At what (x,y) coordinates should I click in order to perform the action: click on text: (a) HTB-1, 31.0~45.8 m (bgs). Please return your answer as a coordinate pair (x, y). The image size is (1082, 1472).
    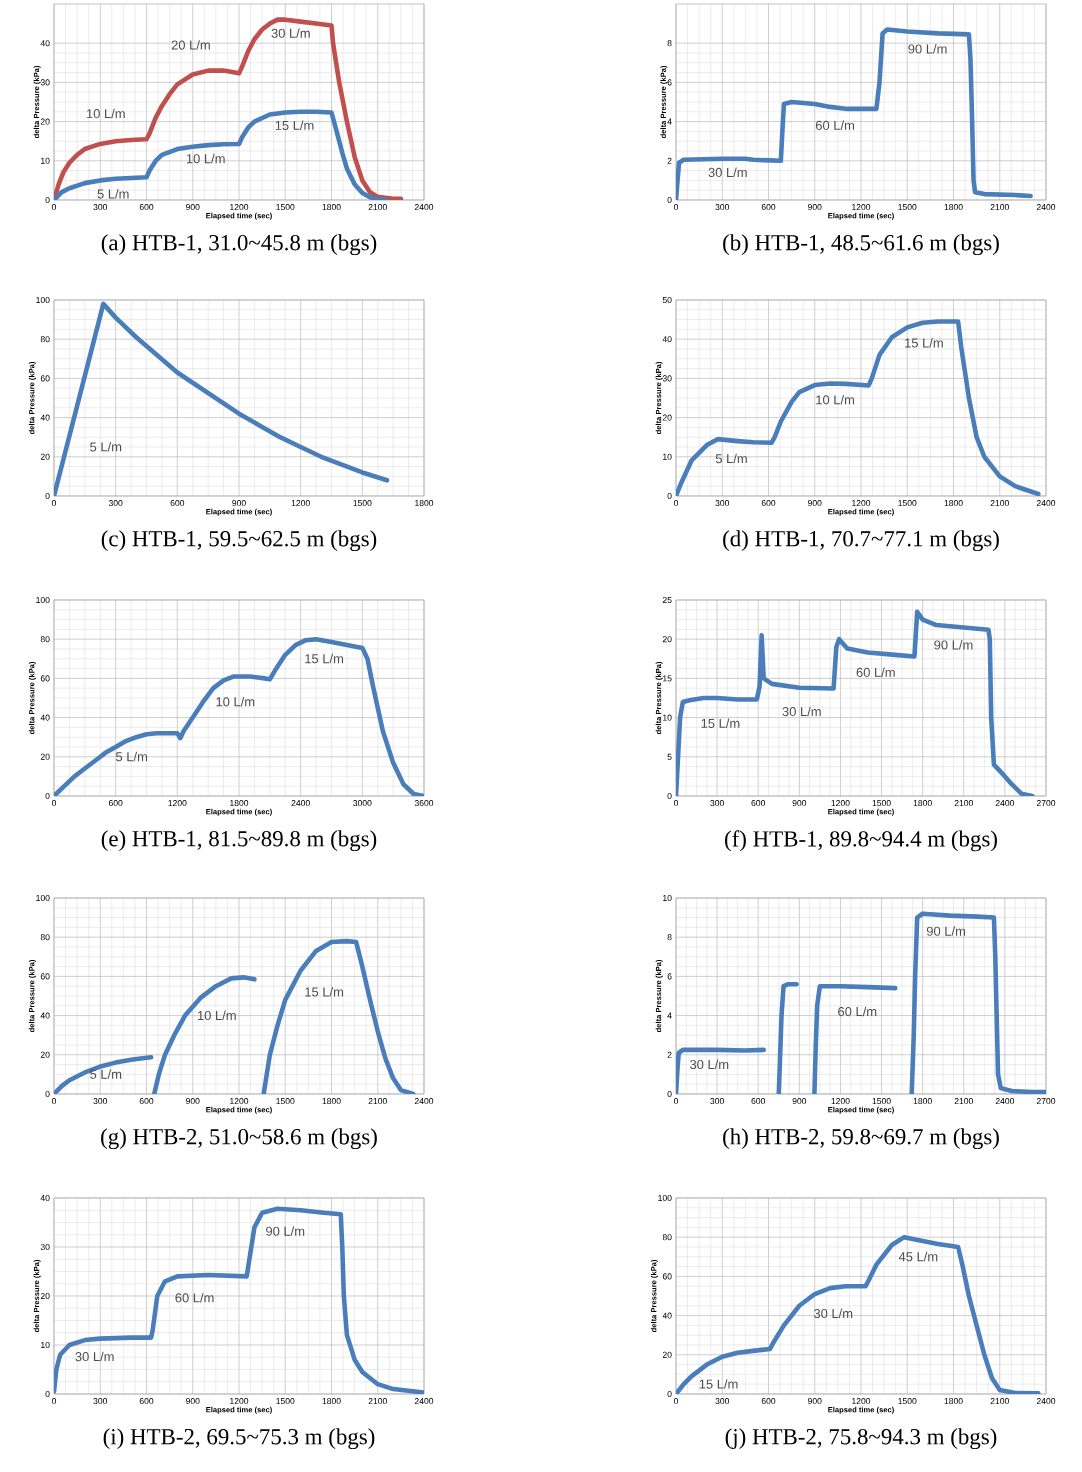
    Looking at the image, I should click on (239, 245).